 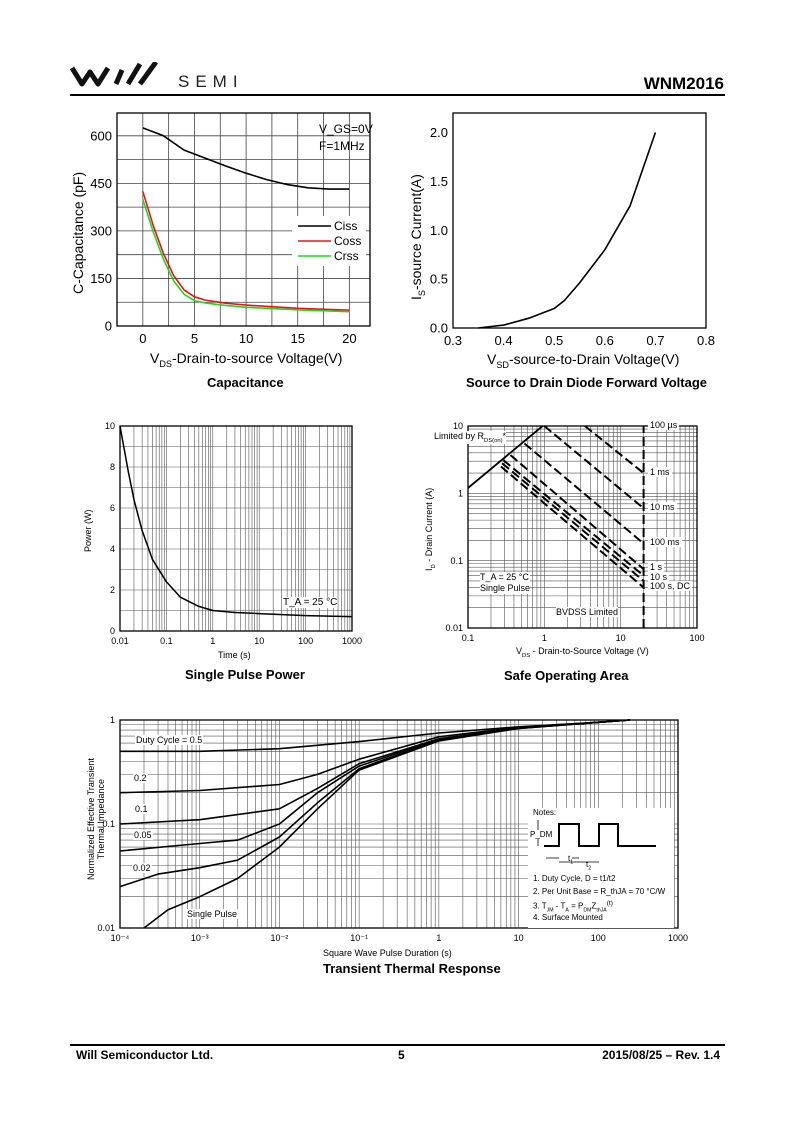 What do you see at coordinates (502, 364) in the screenshot?
I see `diode-xlabel-sub: SD` at bounding box center [502, 364].